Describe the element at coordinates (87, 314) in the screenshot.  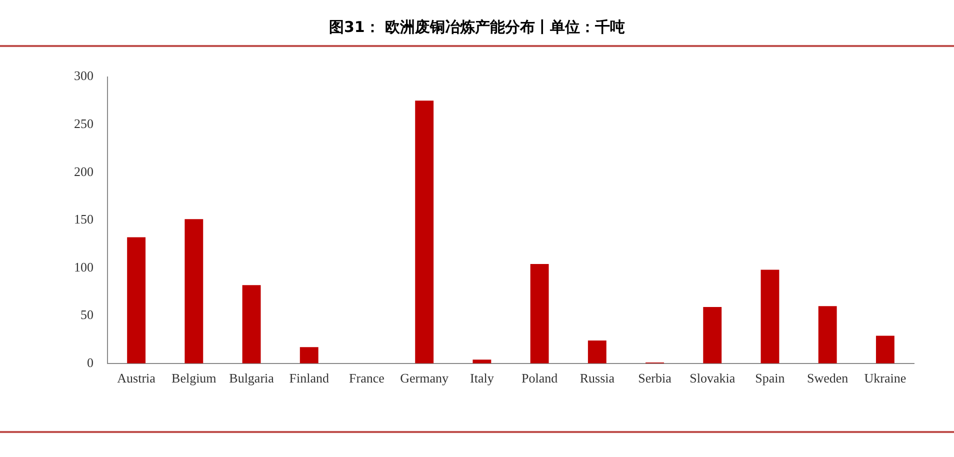
I see `y-tick-label: 50` at that location.